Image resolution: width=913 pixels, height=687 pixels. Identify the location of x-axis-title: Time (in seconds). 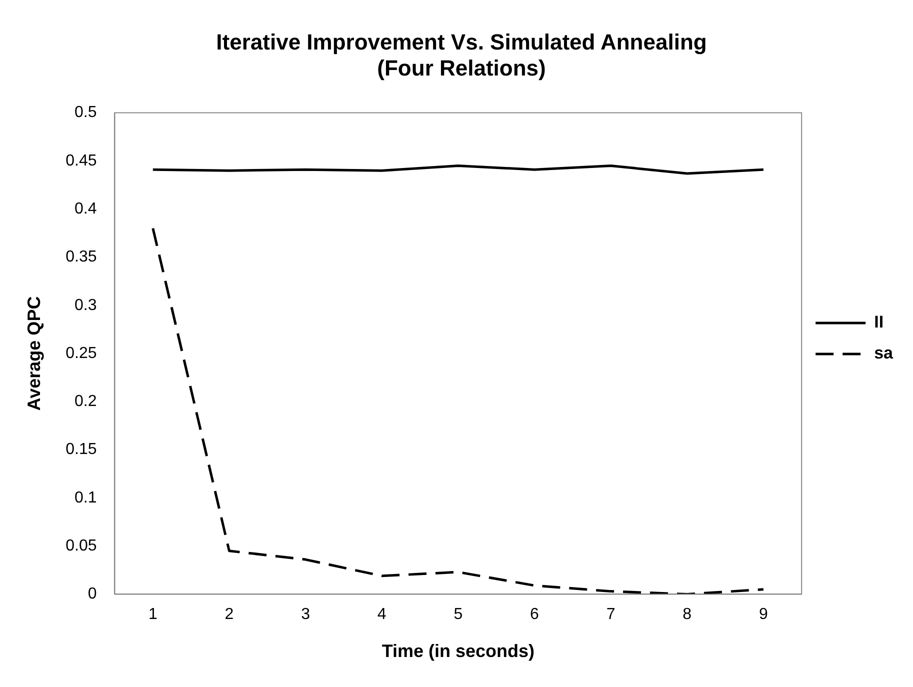
(458, 651).